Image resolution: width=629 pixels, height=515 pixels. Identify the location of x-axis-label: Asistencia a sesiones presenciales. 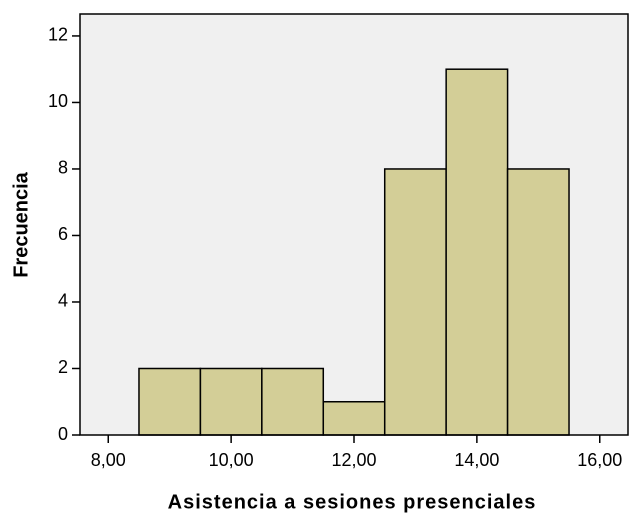
(352, 502).